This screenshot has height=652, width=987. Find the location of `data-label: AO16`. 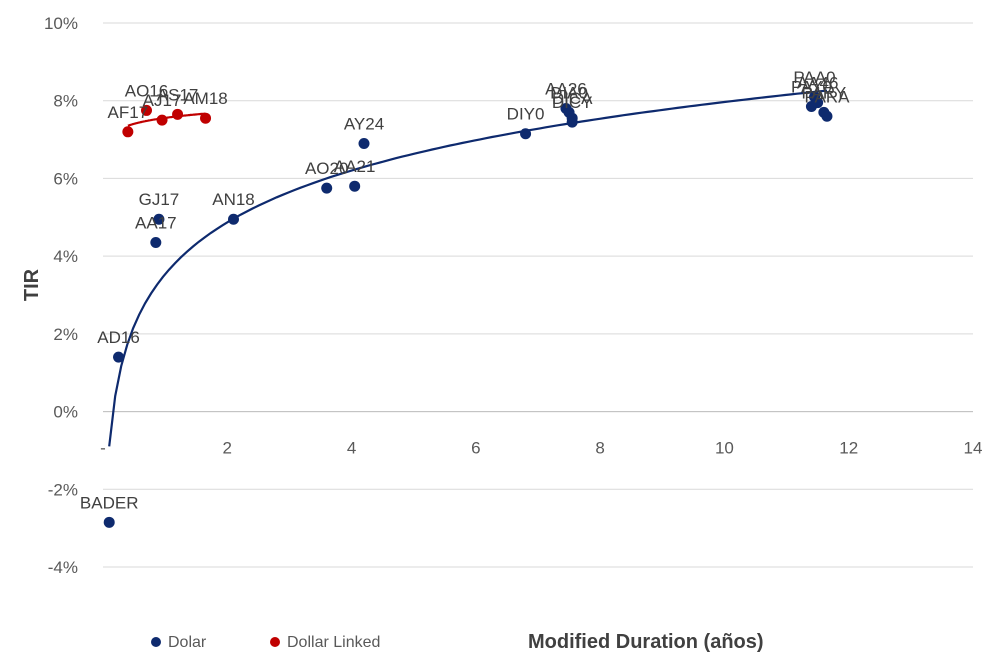

data-label: AO16 is located at coordinates (146, 90).